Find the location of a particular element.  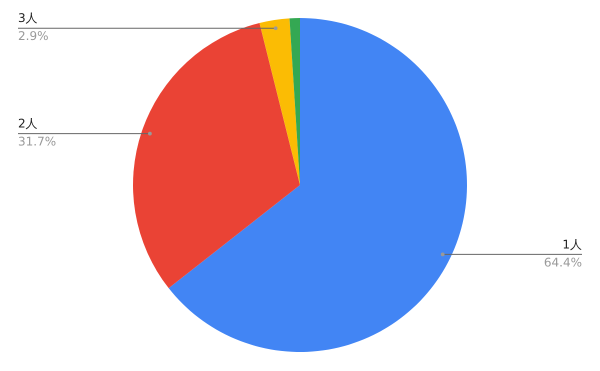

slice-label: 3人 is located at coordinates (28, 18).